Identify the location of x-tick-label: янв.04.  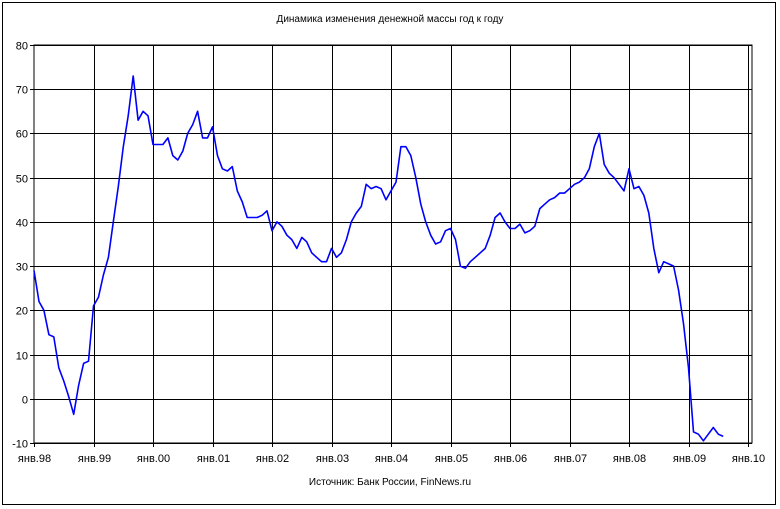
(391, 459).